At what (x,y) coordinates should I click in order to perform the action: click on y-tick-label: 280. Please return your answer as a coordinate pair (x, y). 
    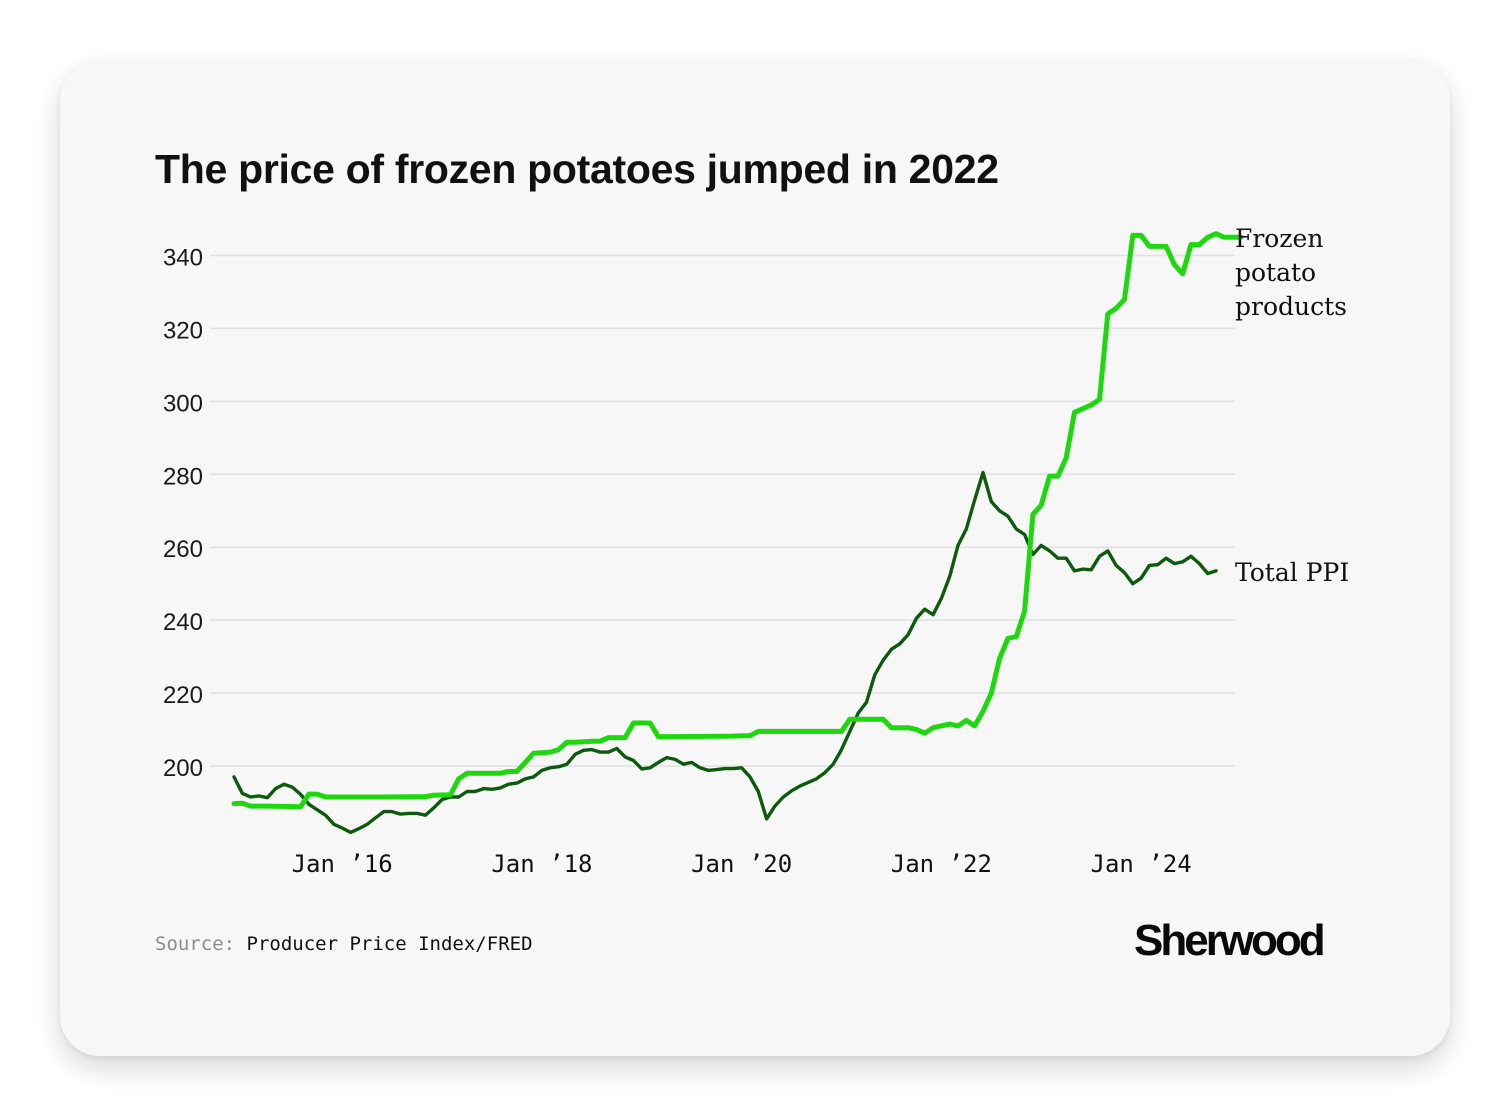
    Looking at the image, I should click on (183, 476).